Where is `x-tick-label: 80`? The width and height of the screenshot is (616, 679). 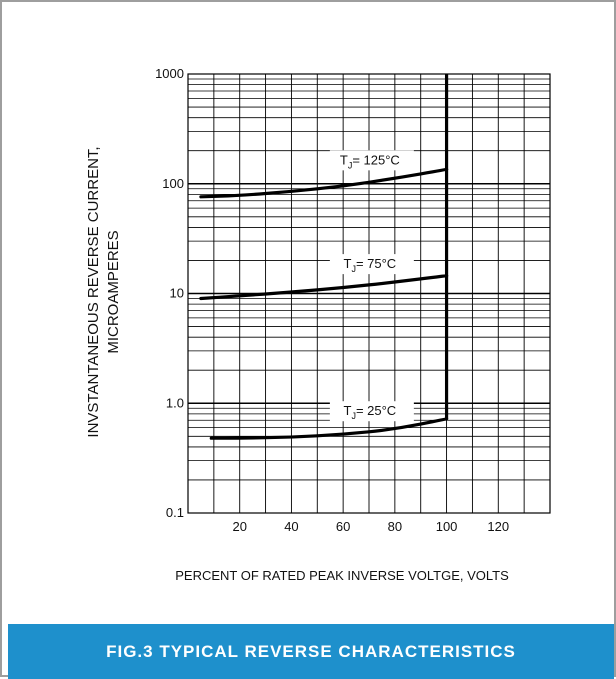
x-tick-label: 80 is located at coordinates (395, 526).